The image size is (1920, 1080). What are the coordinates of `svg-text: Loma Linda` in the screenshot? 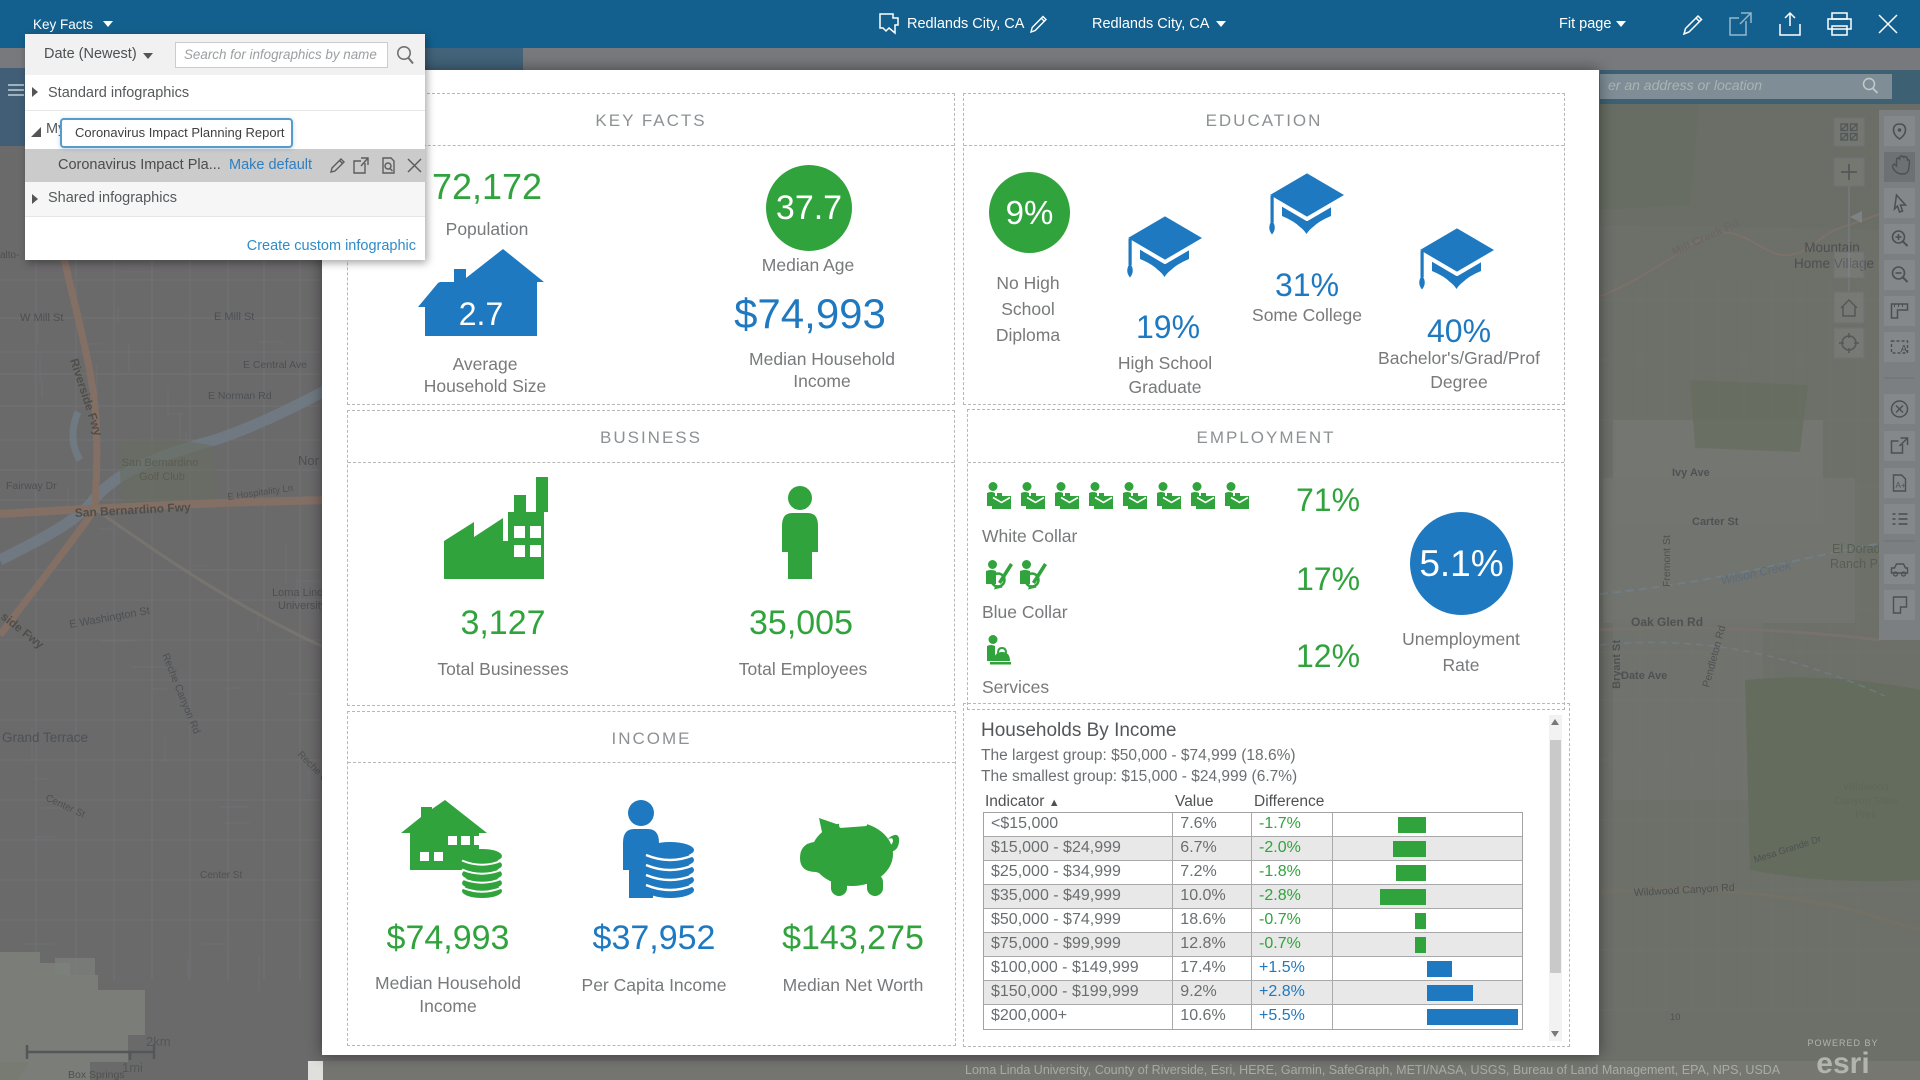 It's located at (301, 593).